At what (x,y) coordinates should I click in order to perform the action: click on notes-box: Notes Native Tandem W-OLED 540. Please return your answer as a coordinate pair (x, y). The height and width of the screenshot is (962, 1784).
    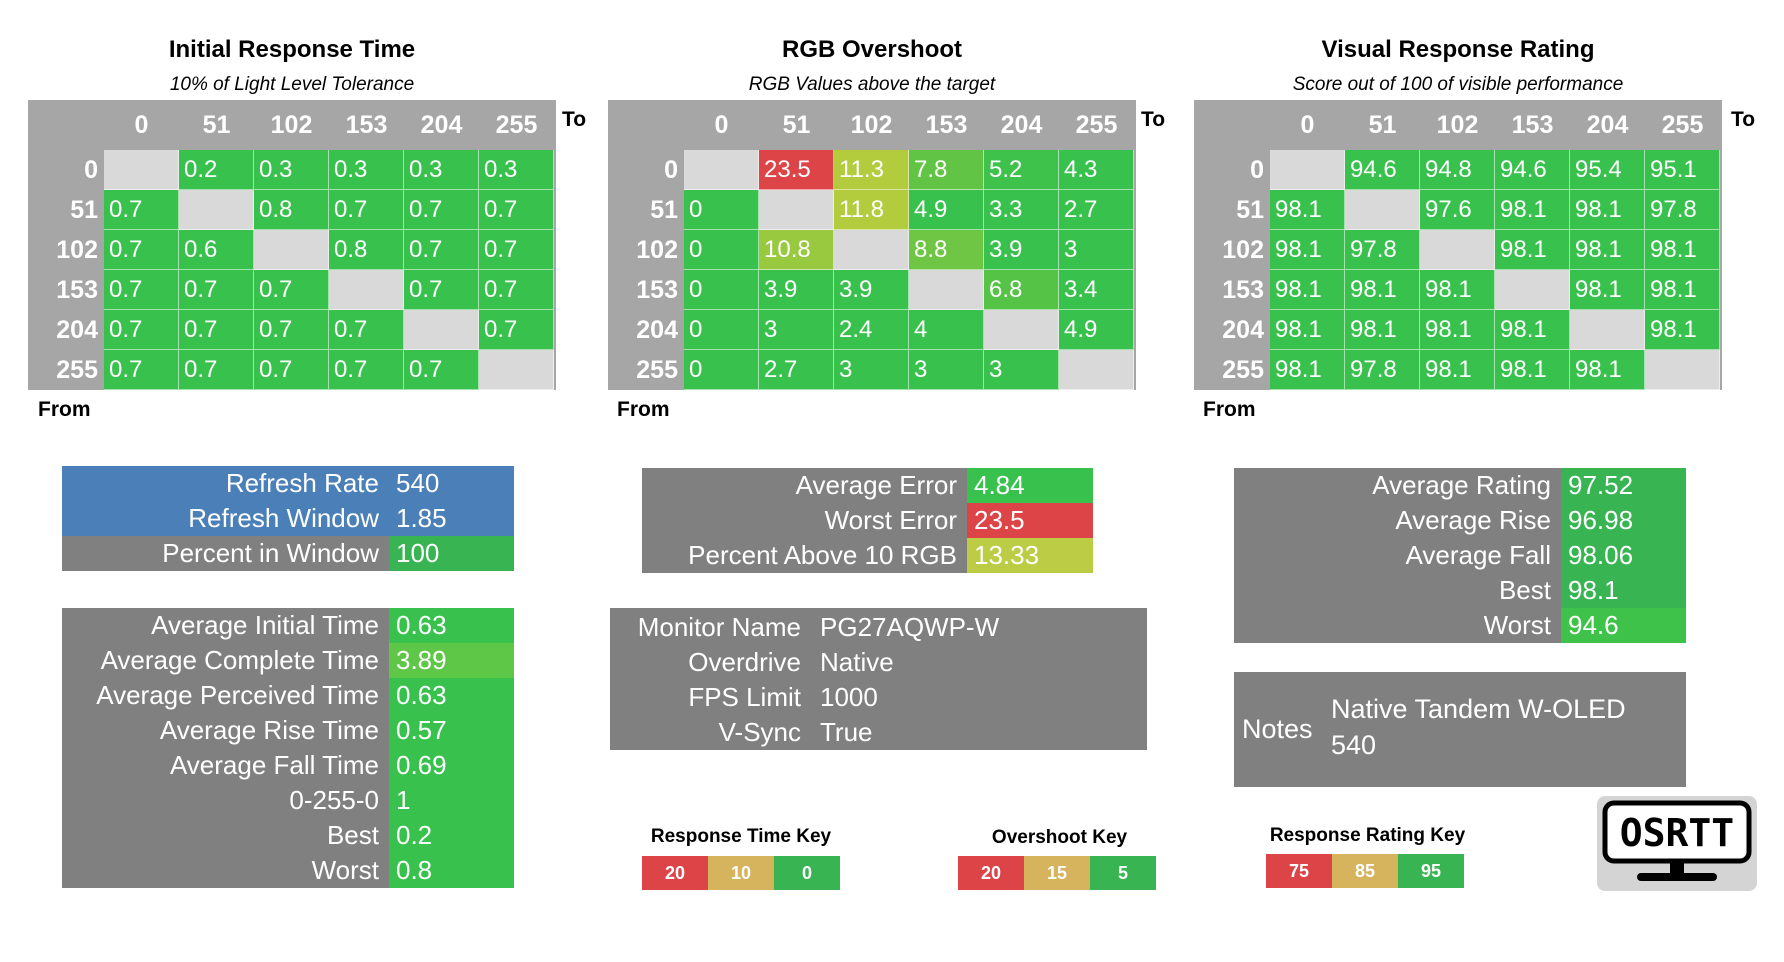
    Looking at the image, I should click on (1460, 729).